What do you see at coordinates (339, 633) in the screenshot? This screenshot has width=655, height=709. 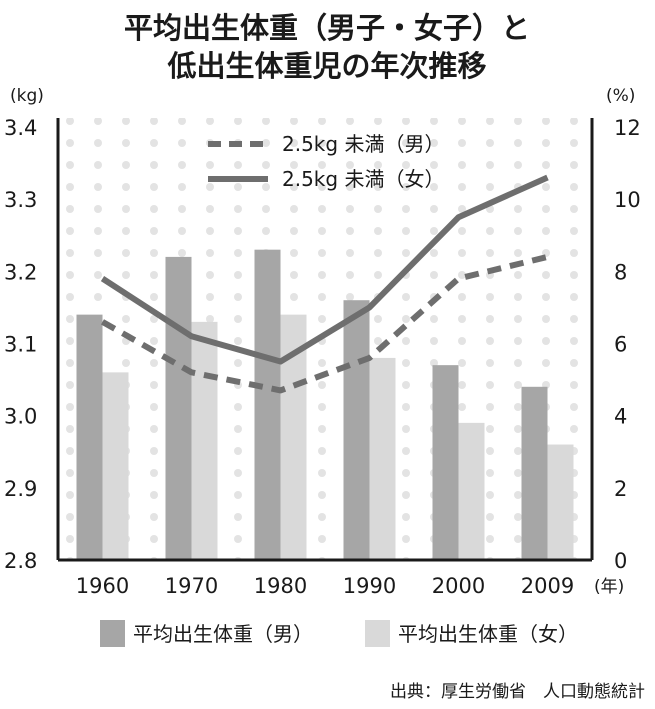 I see `bar-legend: 平均出生体重（男） 平均出生体重（女）` at bounding box center [339, 633].